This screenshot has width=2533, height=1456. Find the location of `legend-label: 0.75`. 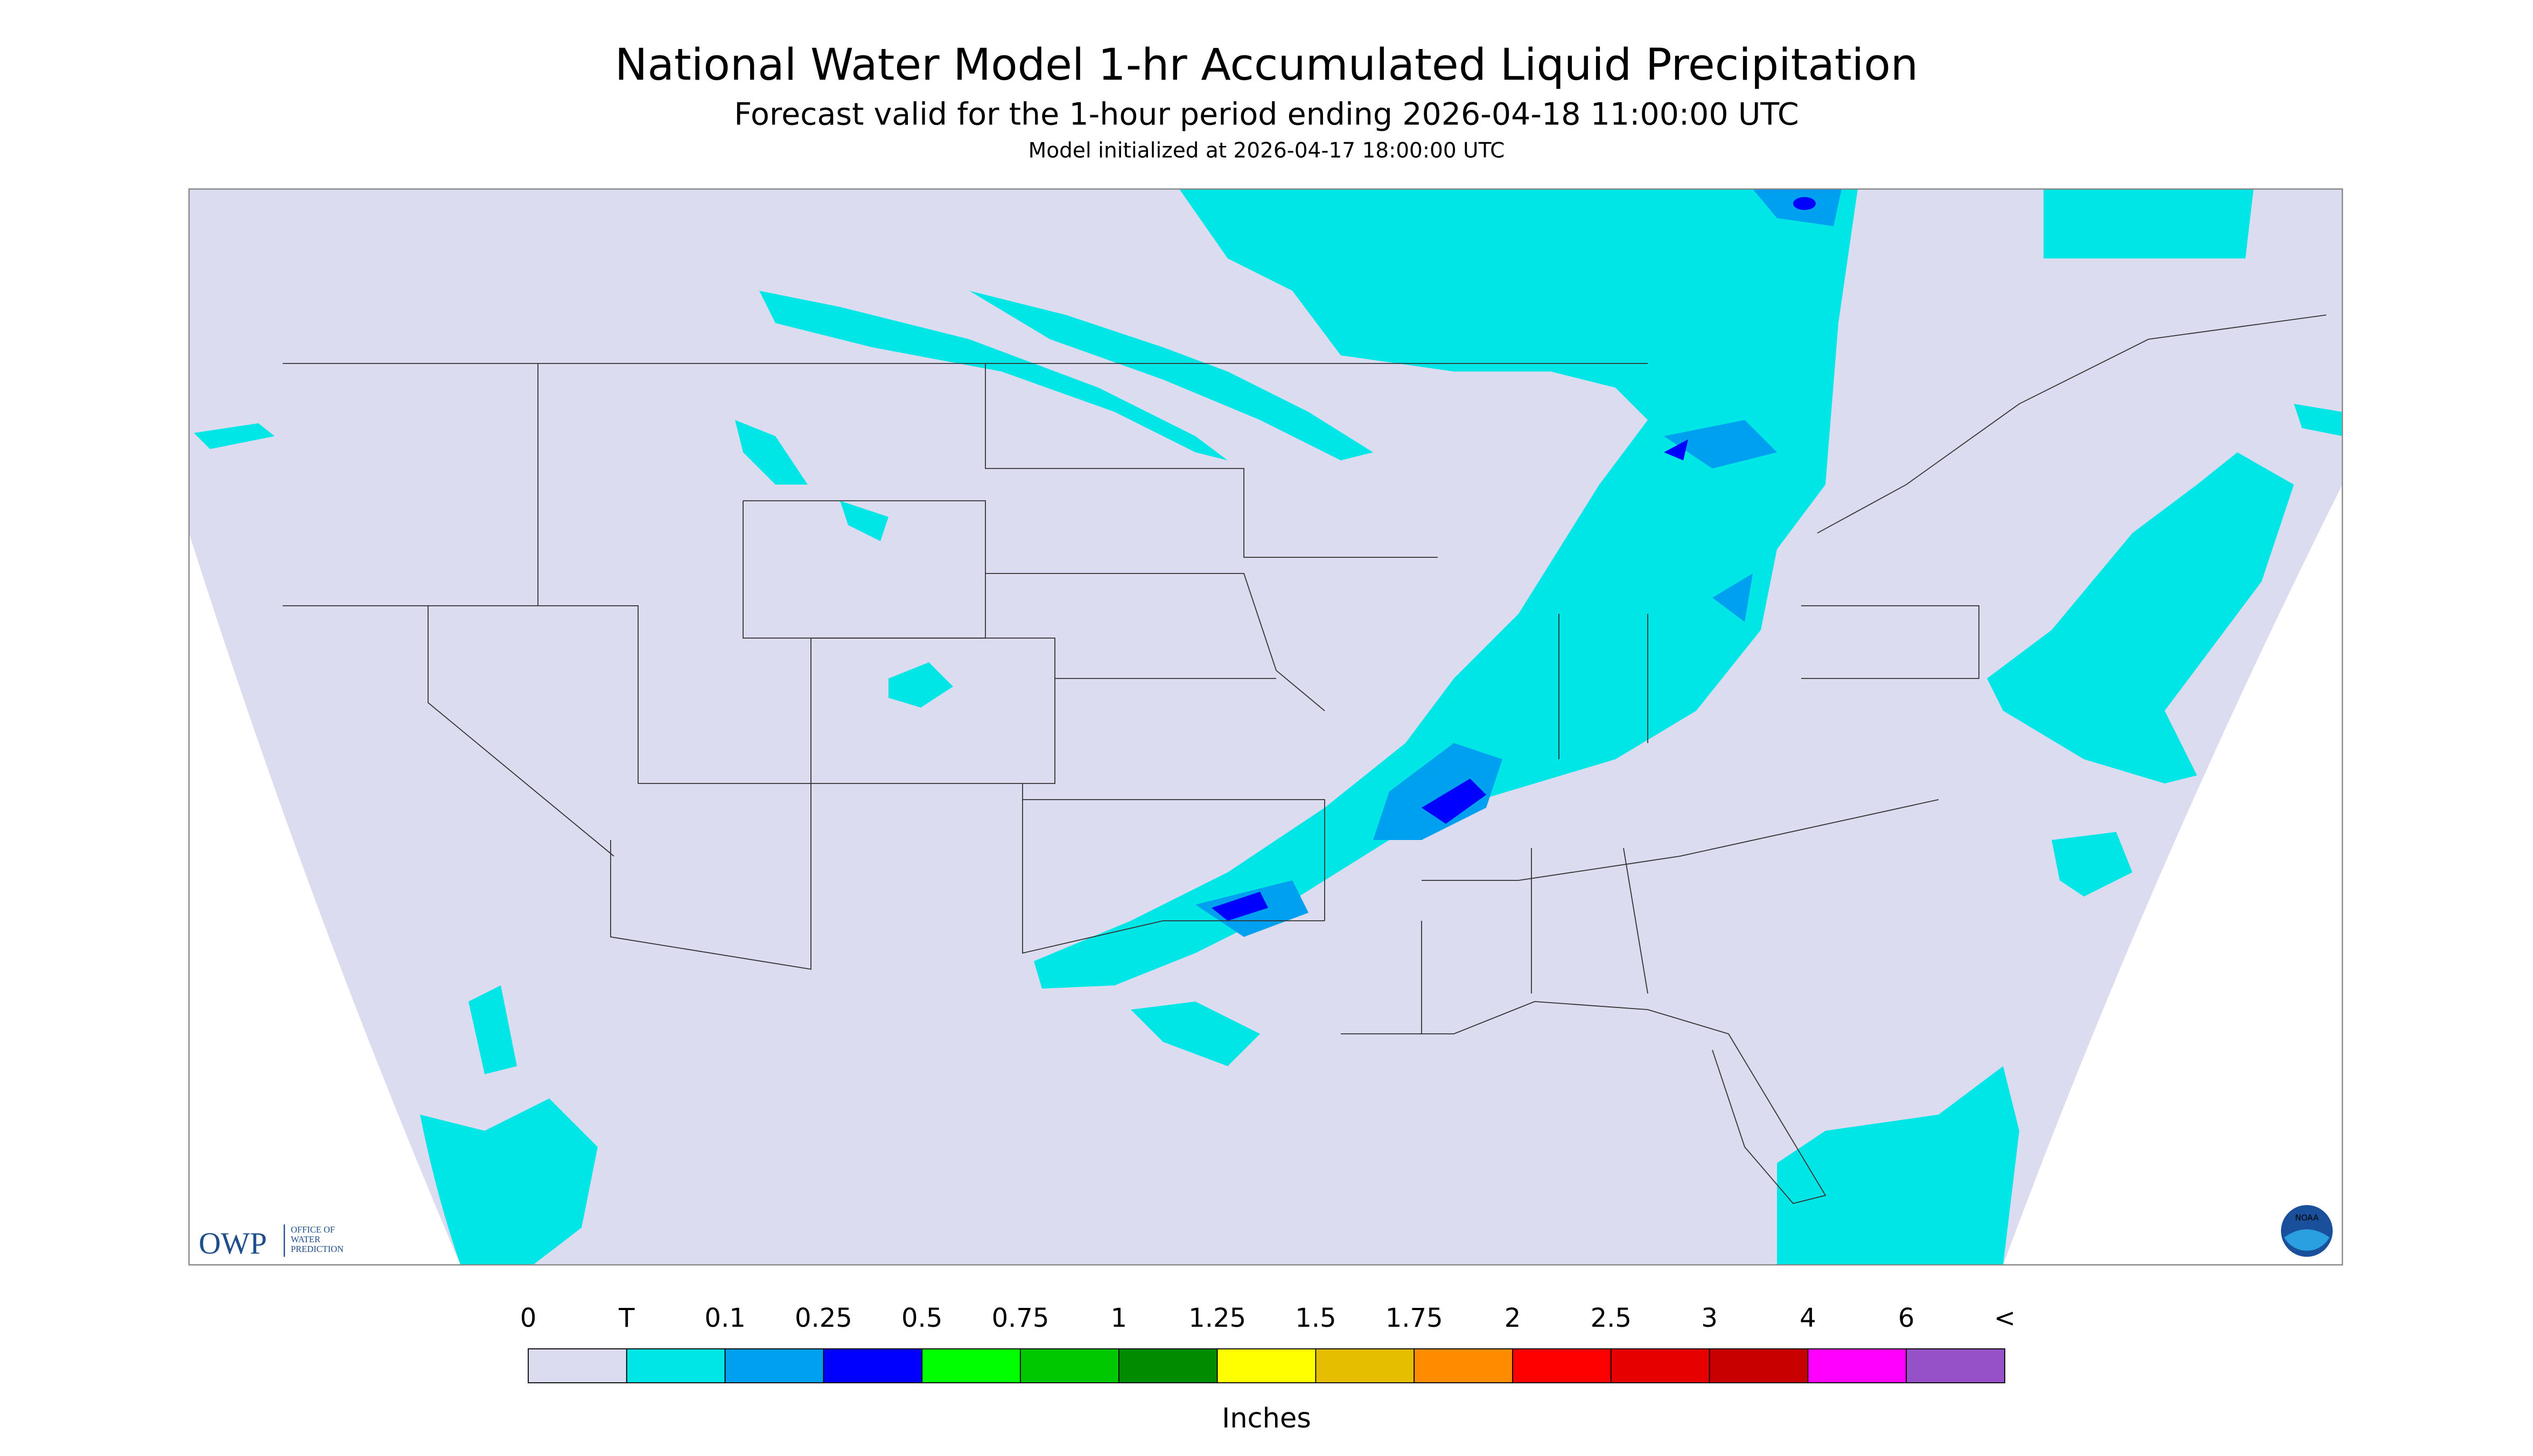

legend-label: 0.75 is located at coordinates (1021, 1318).